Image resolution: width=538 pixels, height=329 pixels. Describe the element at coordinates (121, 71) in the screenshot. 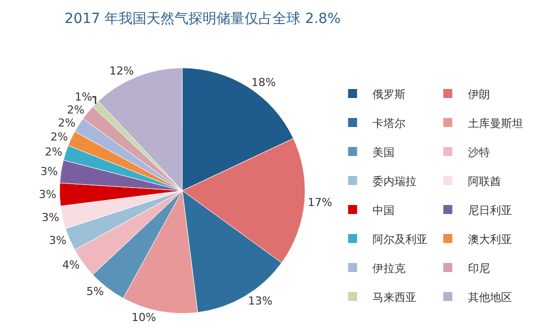

I see `data-label: 12%` at that location.